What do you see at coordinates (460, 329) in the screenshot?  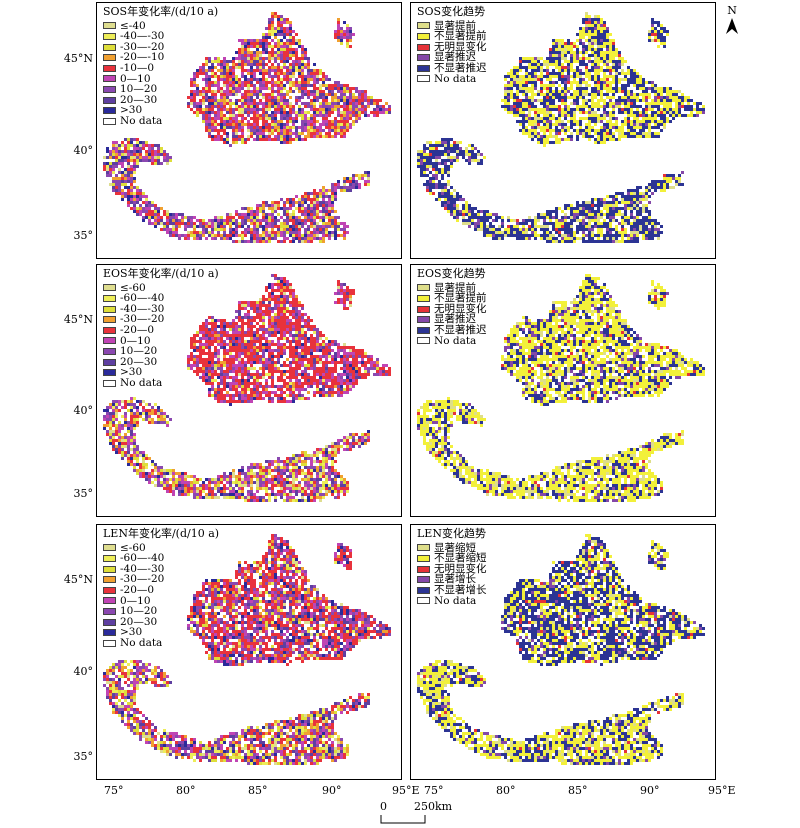 I see `legend-label: 不显著推迟` at bounding box center [460, 329].